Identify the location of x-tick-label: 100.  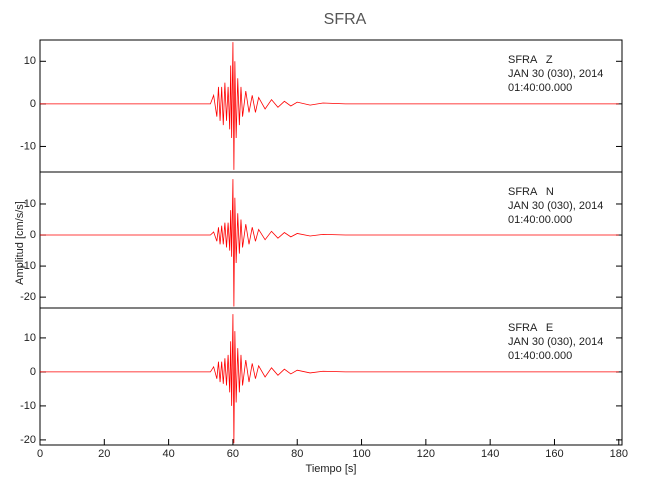
(361, 454).